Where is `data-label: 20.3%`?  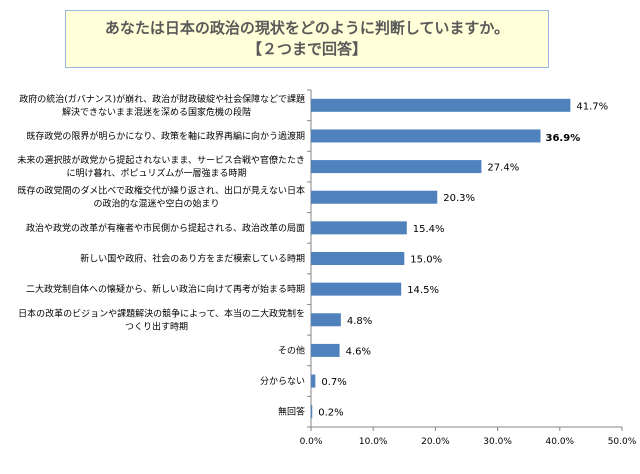 data-label: 20.3% is located at coordinates (459, 198).